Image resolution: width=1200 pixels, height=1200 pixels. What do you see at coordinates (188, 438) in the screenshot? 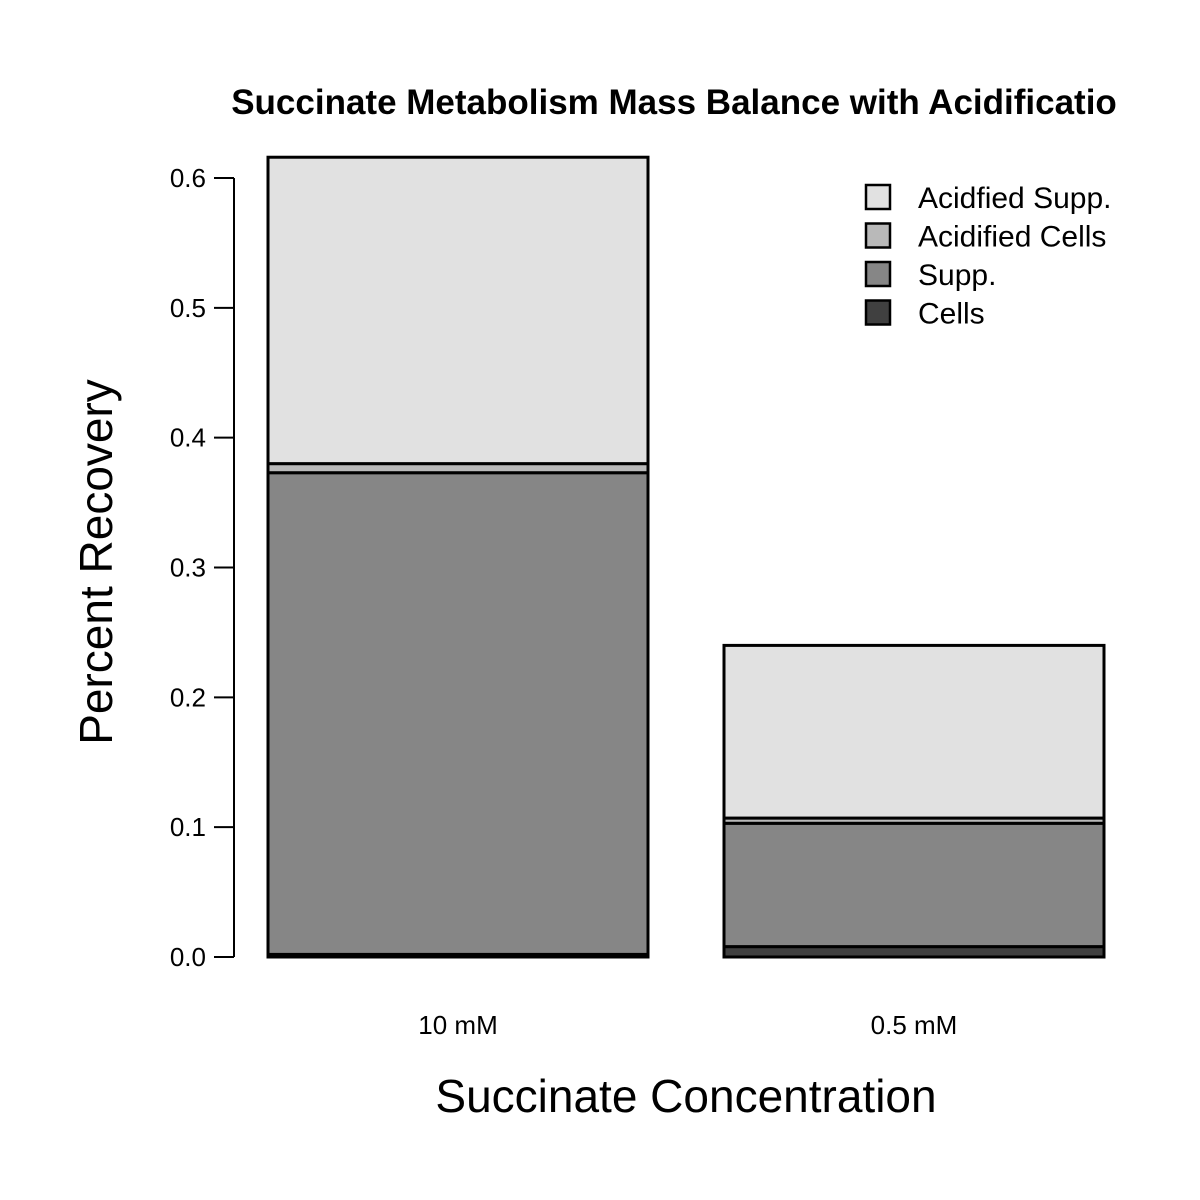
I see `y-tick-label: 0.4` at bounding box center [188, 438].